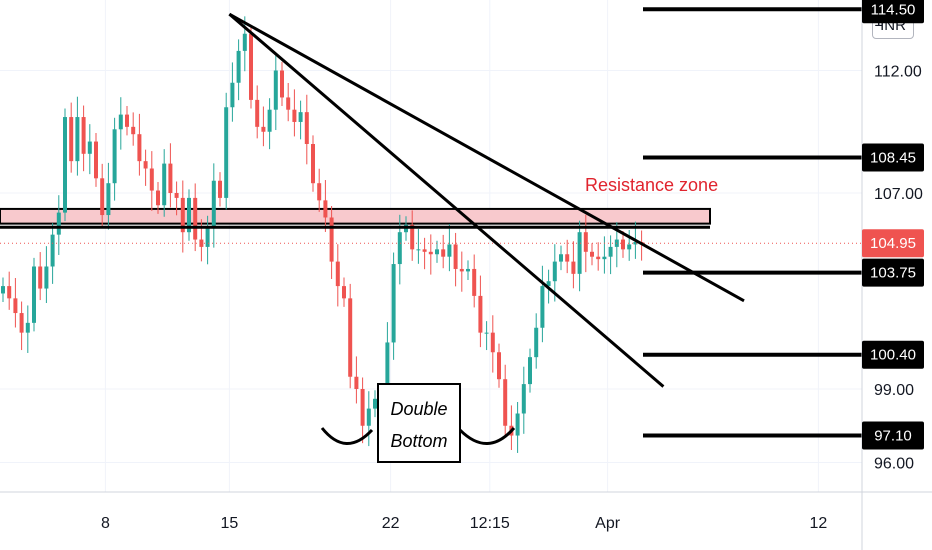  What do you see at coordinates (651, 185) in the screenshot?
I see `resistance-zone-label: Resistance zone` at bounding box center [651, 185].